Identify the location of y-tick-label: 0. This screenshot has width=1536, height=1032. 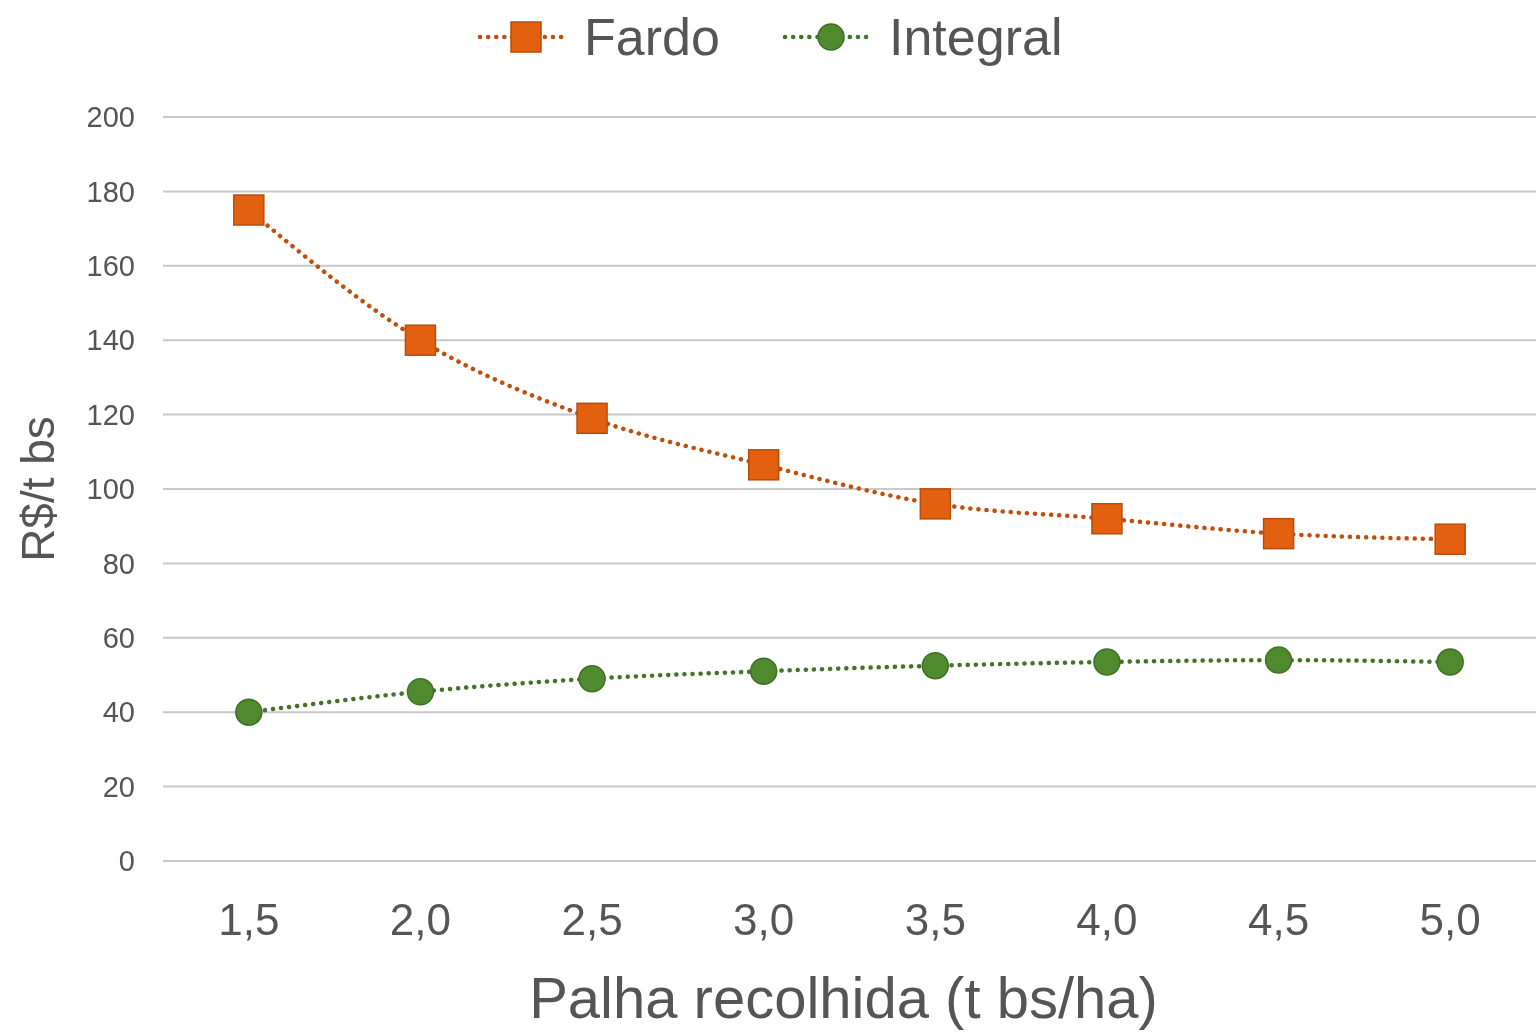
(126, 861).